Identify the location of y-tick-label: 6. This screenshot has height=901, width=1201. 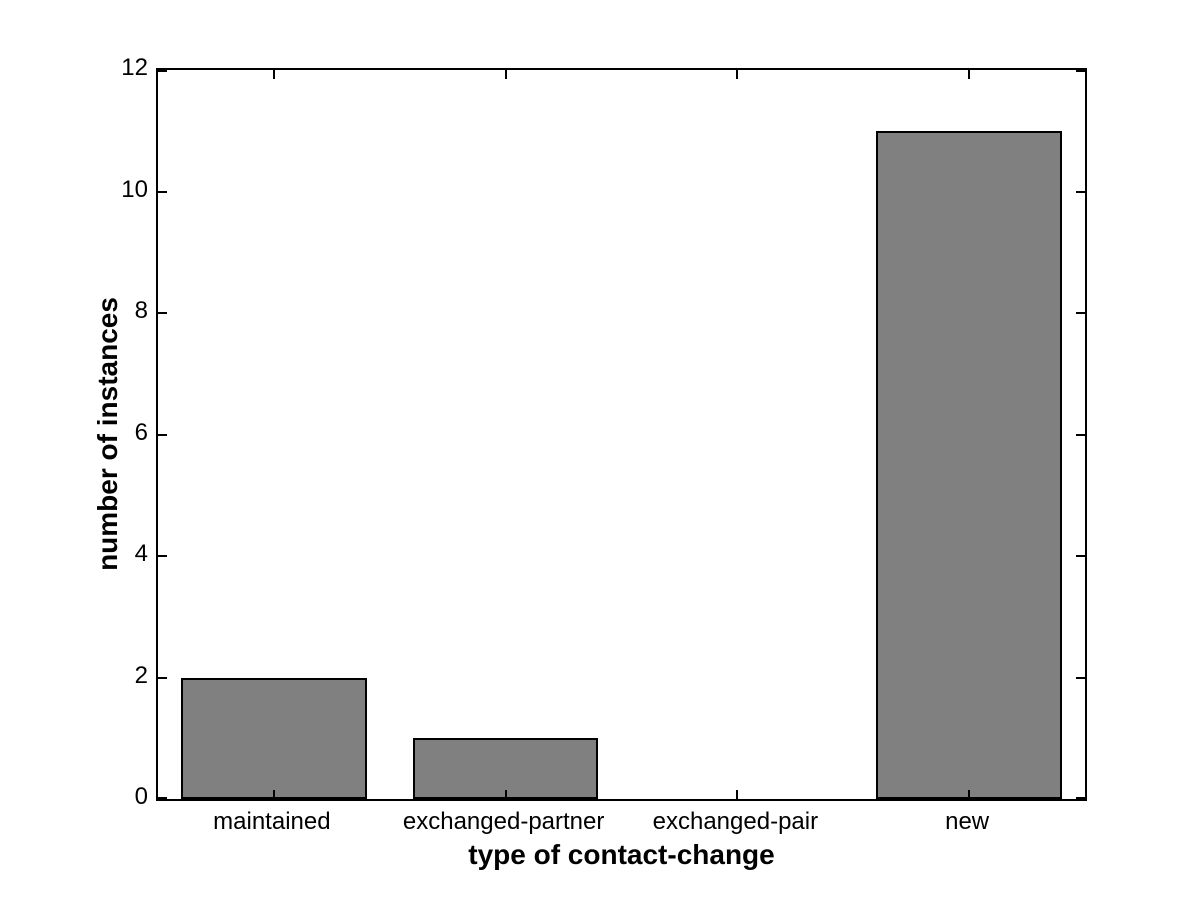
(141, 432).